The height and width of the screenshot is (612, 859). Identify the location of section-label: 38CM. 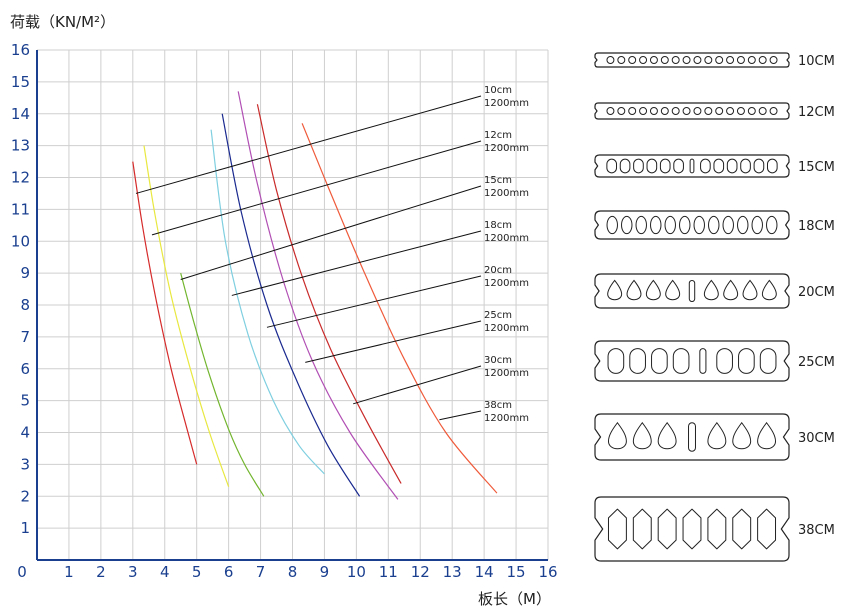
(816, 530).